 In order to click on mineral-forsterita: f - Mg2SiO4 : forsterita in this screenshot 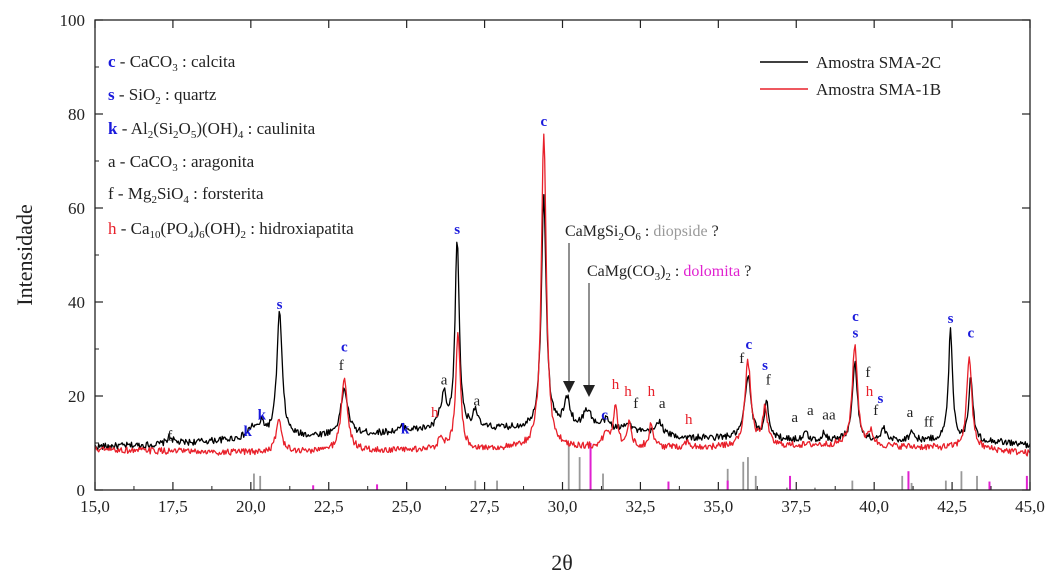, I will do `click(186, 195)`.